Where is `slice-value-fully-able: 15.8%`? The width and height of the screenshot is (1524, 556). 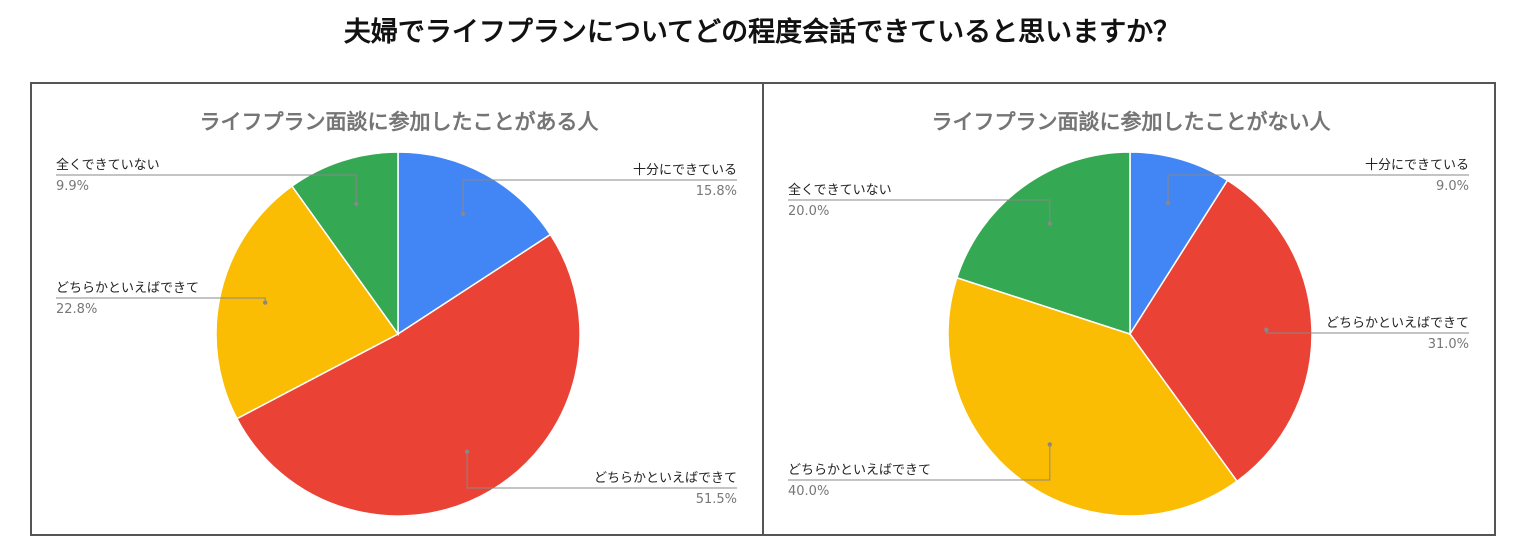 slice-value-fully-able: 15.8% is located at coordinates (716, 191).